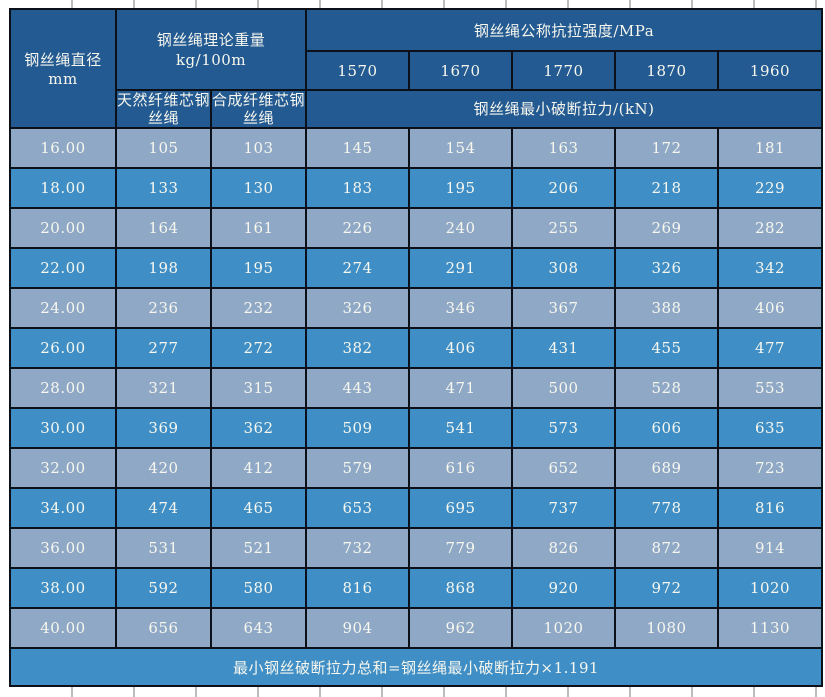 The width and height of the screenshot is (825, 697). Describe the element at coordinates (63, 308) in the screenshot. I see `diameter-cell: 24.00` at that location.